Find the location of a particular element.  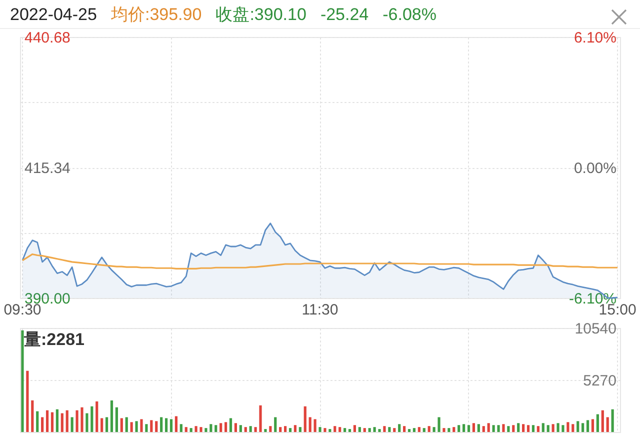

x-tick-label: 11:30 is located at coordinates (320, 310).